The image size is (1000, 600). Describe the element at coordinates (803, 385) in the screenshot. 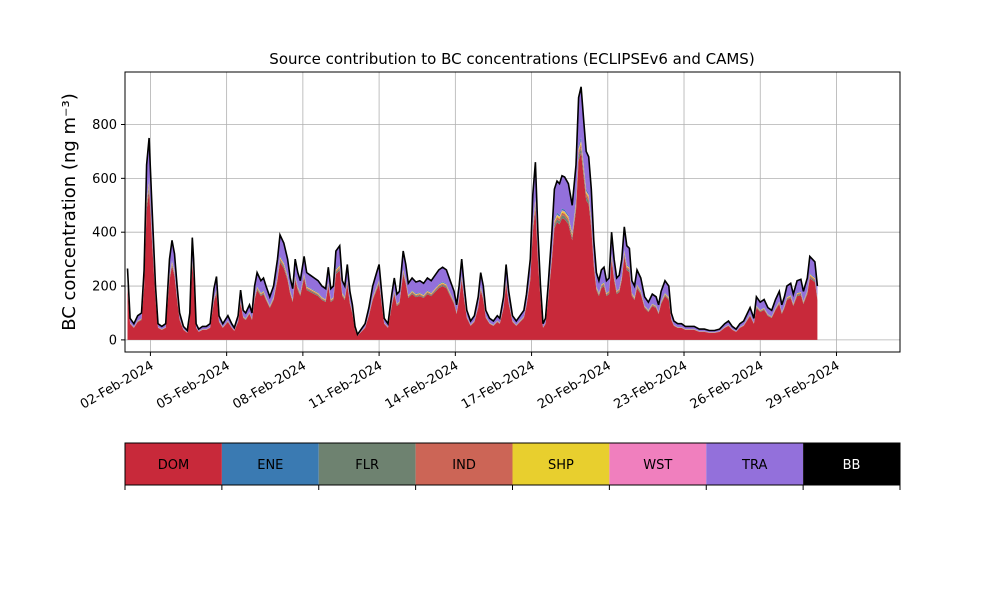

I see `x-tick-label: 29-Feb-2024` at that location.